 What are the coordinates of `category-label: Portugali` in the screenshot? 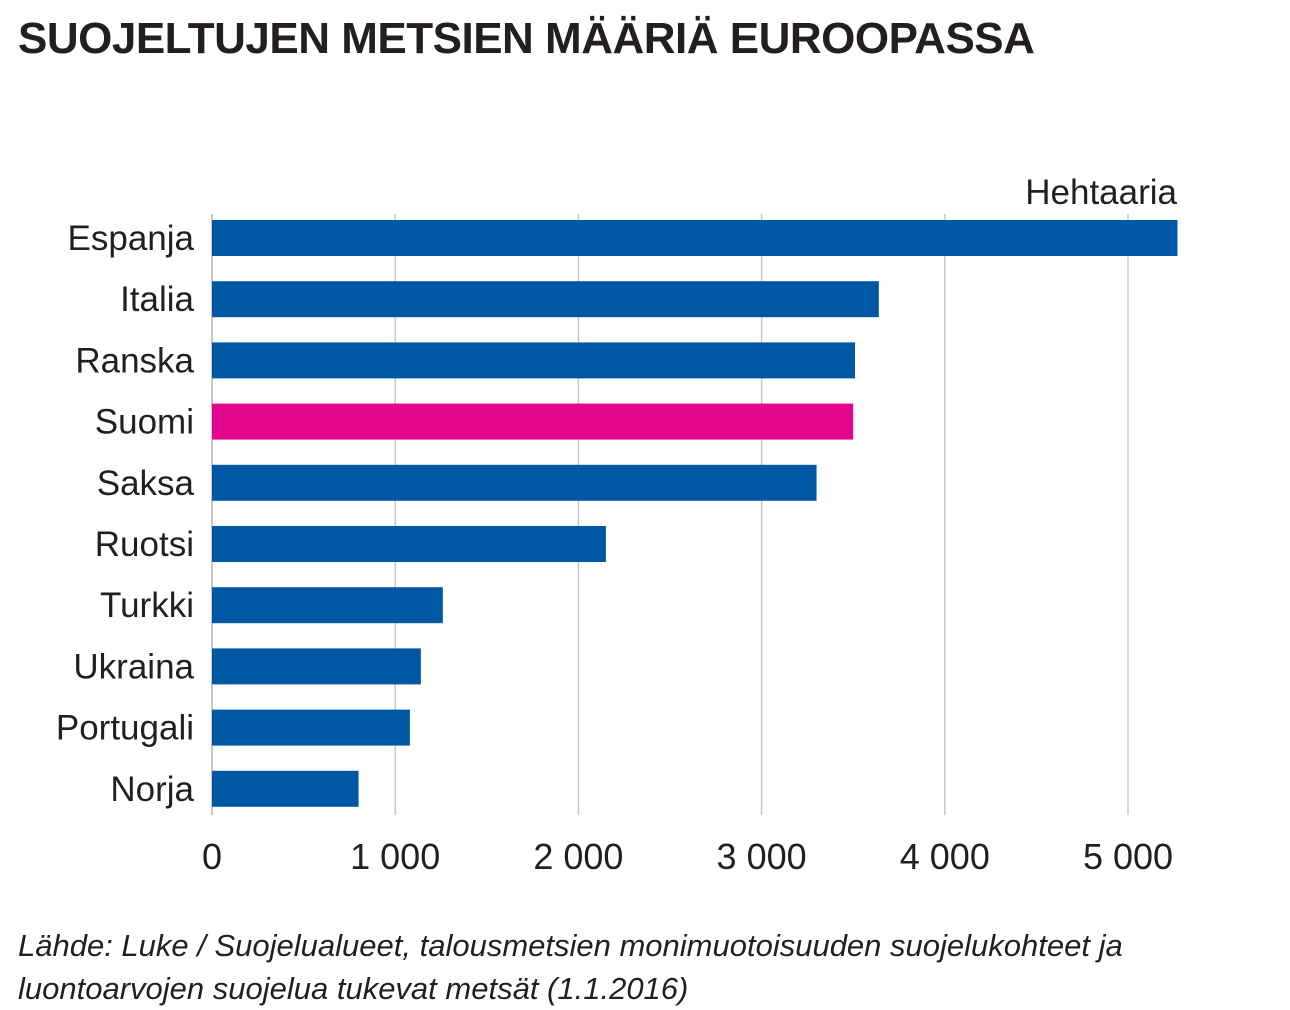 It's located at (125, 728).